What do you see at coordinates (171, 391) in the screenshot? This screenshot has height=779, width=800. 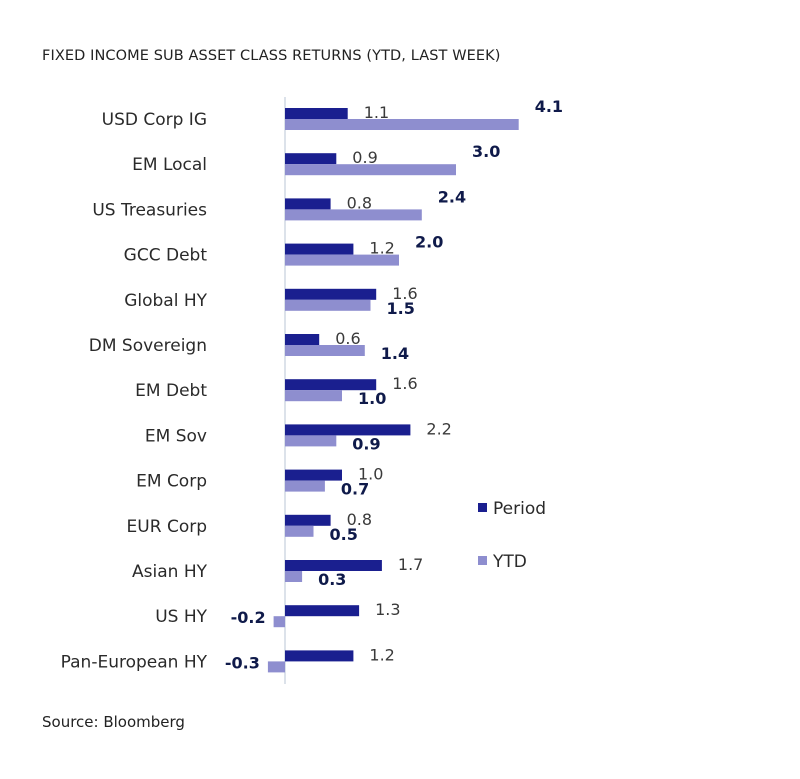 I see `category-label: EM Debt` at bounding box center [171, 391].